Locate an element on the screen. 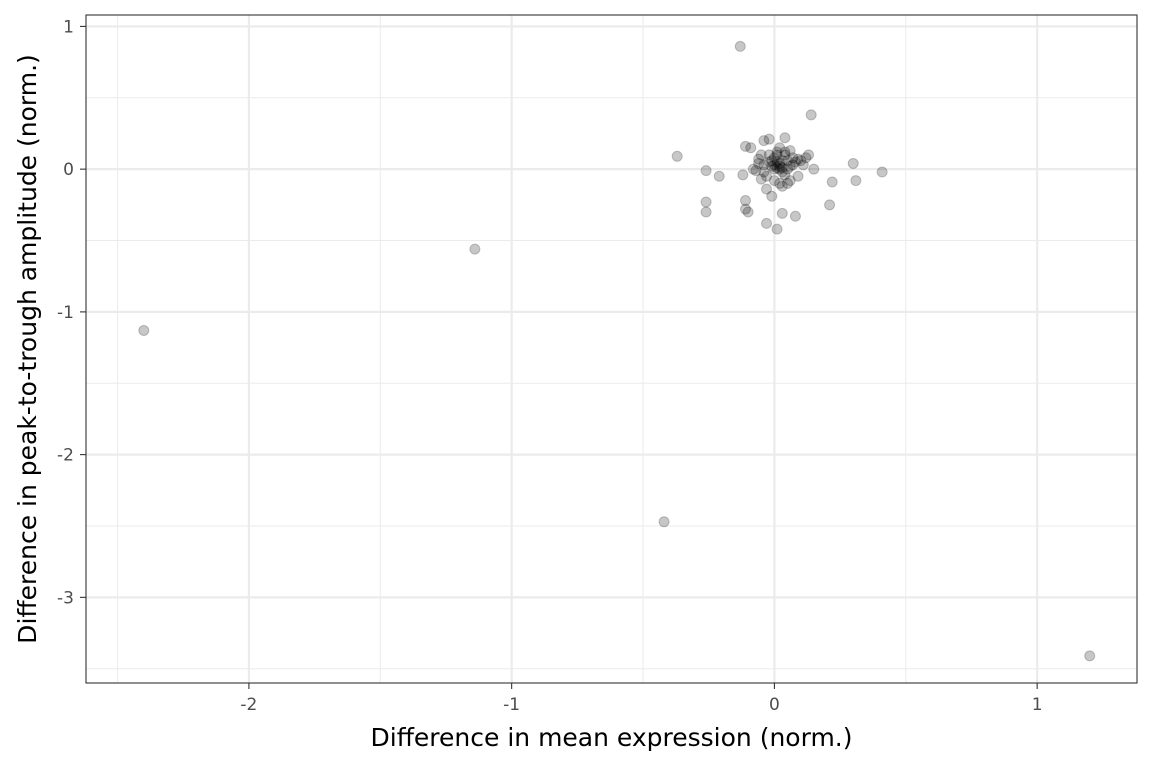 The image size is (1152, 768). y-axis-ticks: 1 0 -1 -2 -3 is located at coordinates (71, 312).